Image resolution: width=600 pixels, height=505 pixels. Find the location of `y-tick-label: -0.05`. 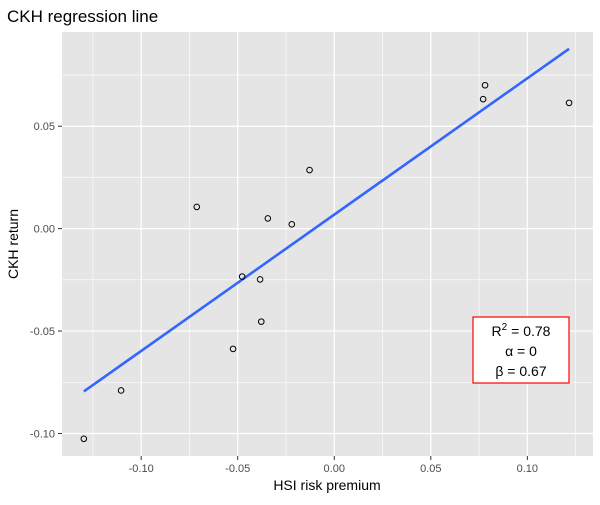

y-tick-label: -0.05 is located at coordinates (42, 332).